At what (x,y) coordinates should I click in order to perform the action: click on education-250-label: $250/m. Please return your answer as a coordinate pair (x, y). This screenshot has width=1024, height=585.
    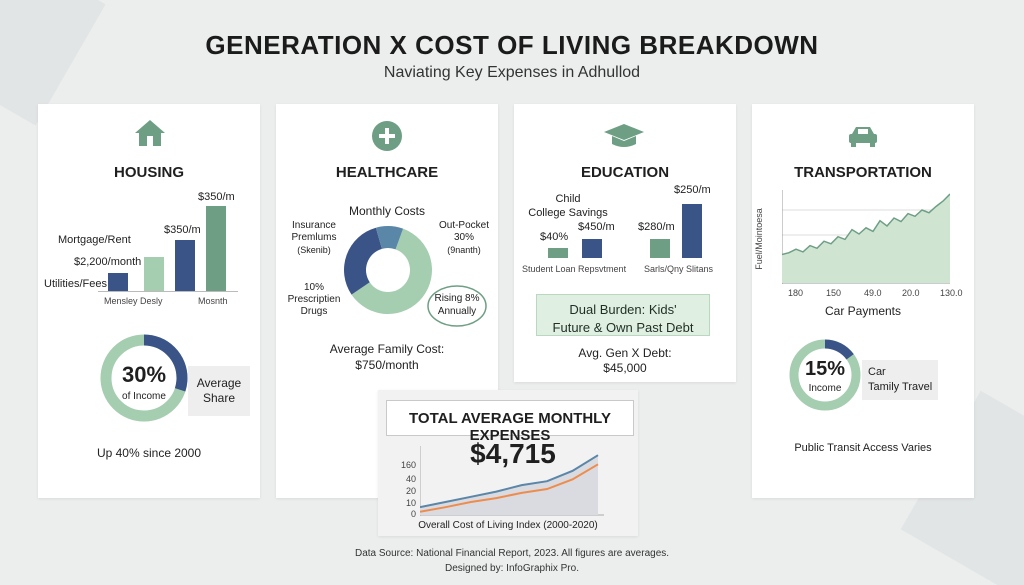
    Looking at the image, I should click on (692, 190).